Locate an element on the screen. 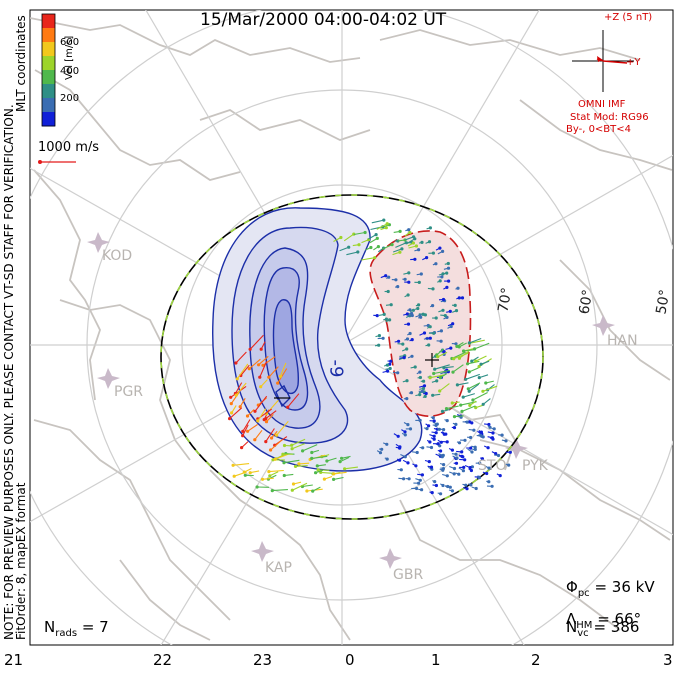 This screenshot has height=674, width=680. colorbar-outline is located at coordinates (48, 70).